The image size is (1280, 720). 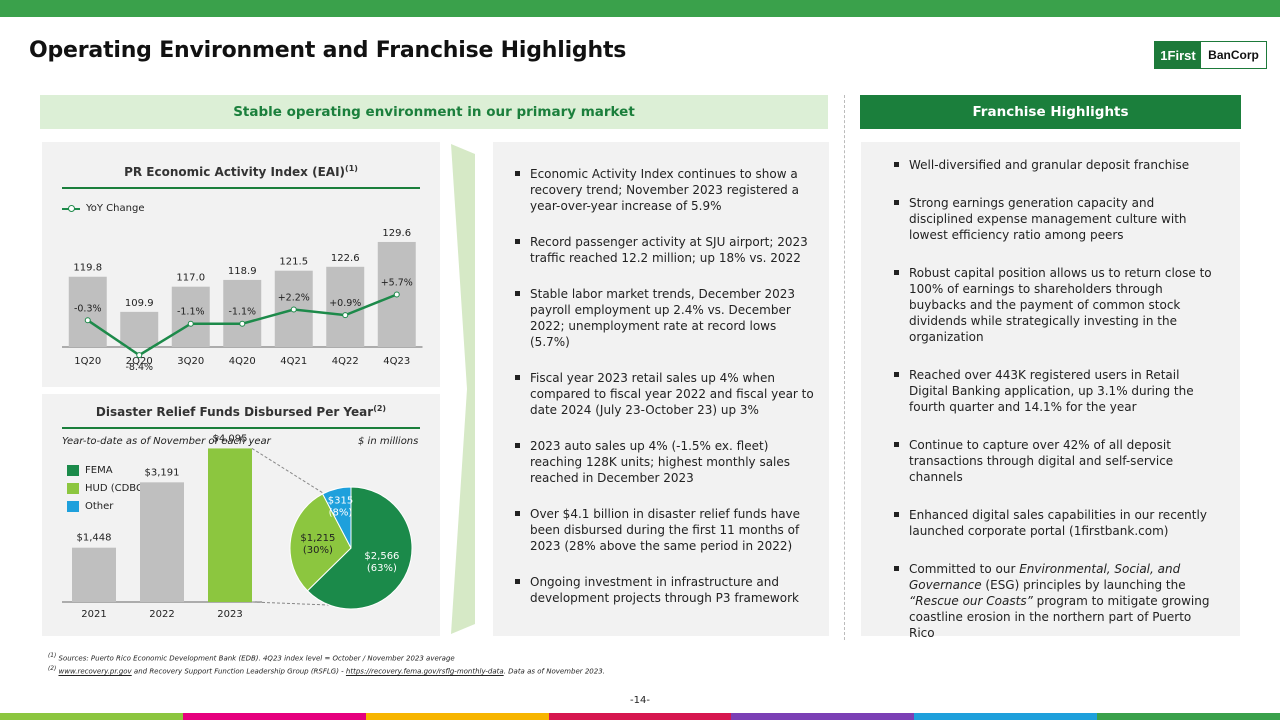 I want to click on relief-legend-fema: FEMA, so click(x=90, y=470).